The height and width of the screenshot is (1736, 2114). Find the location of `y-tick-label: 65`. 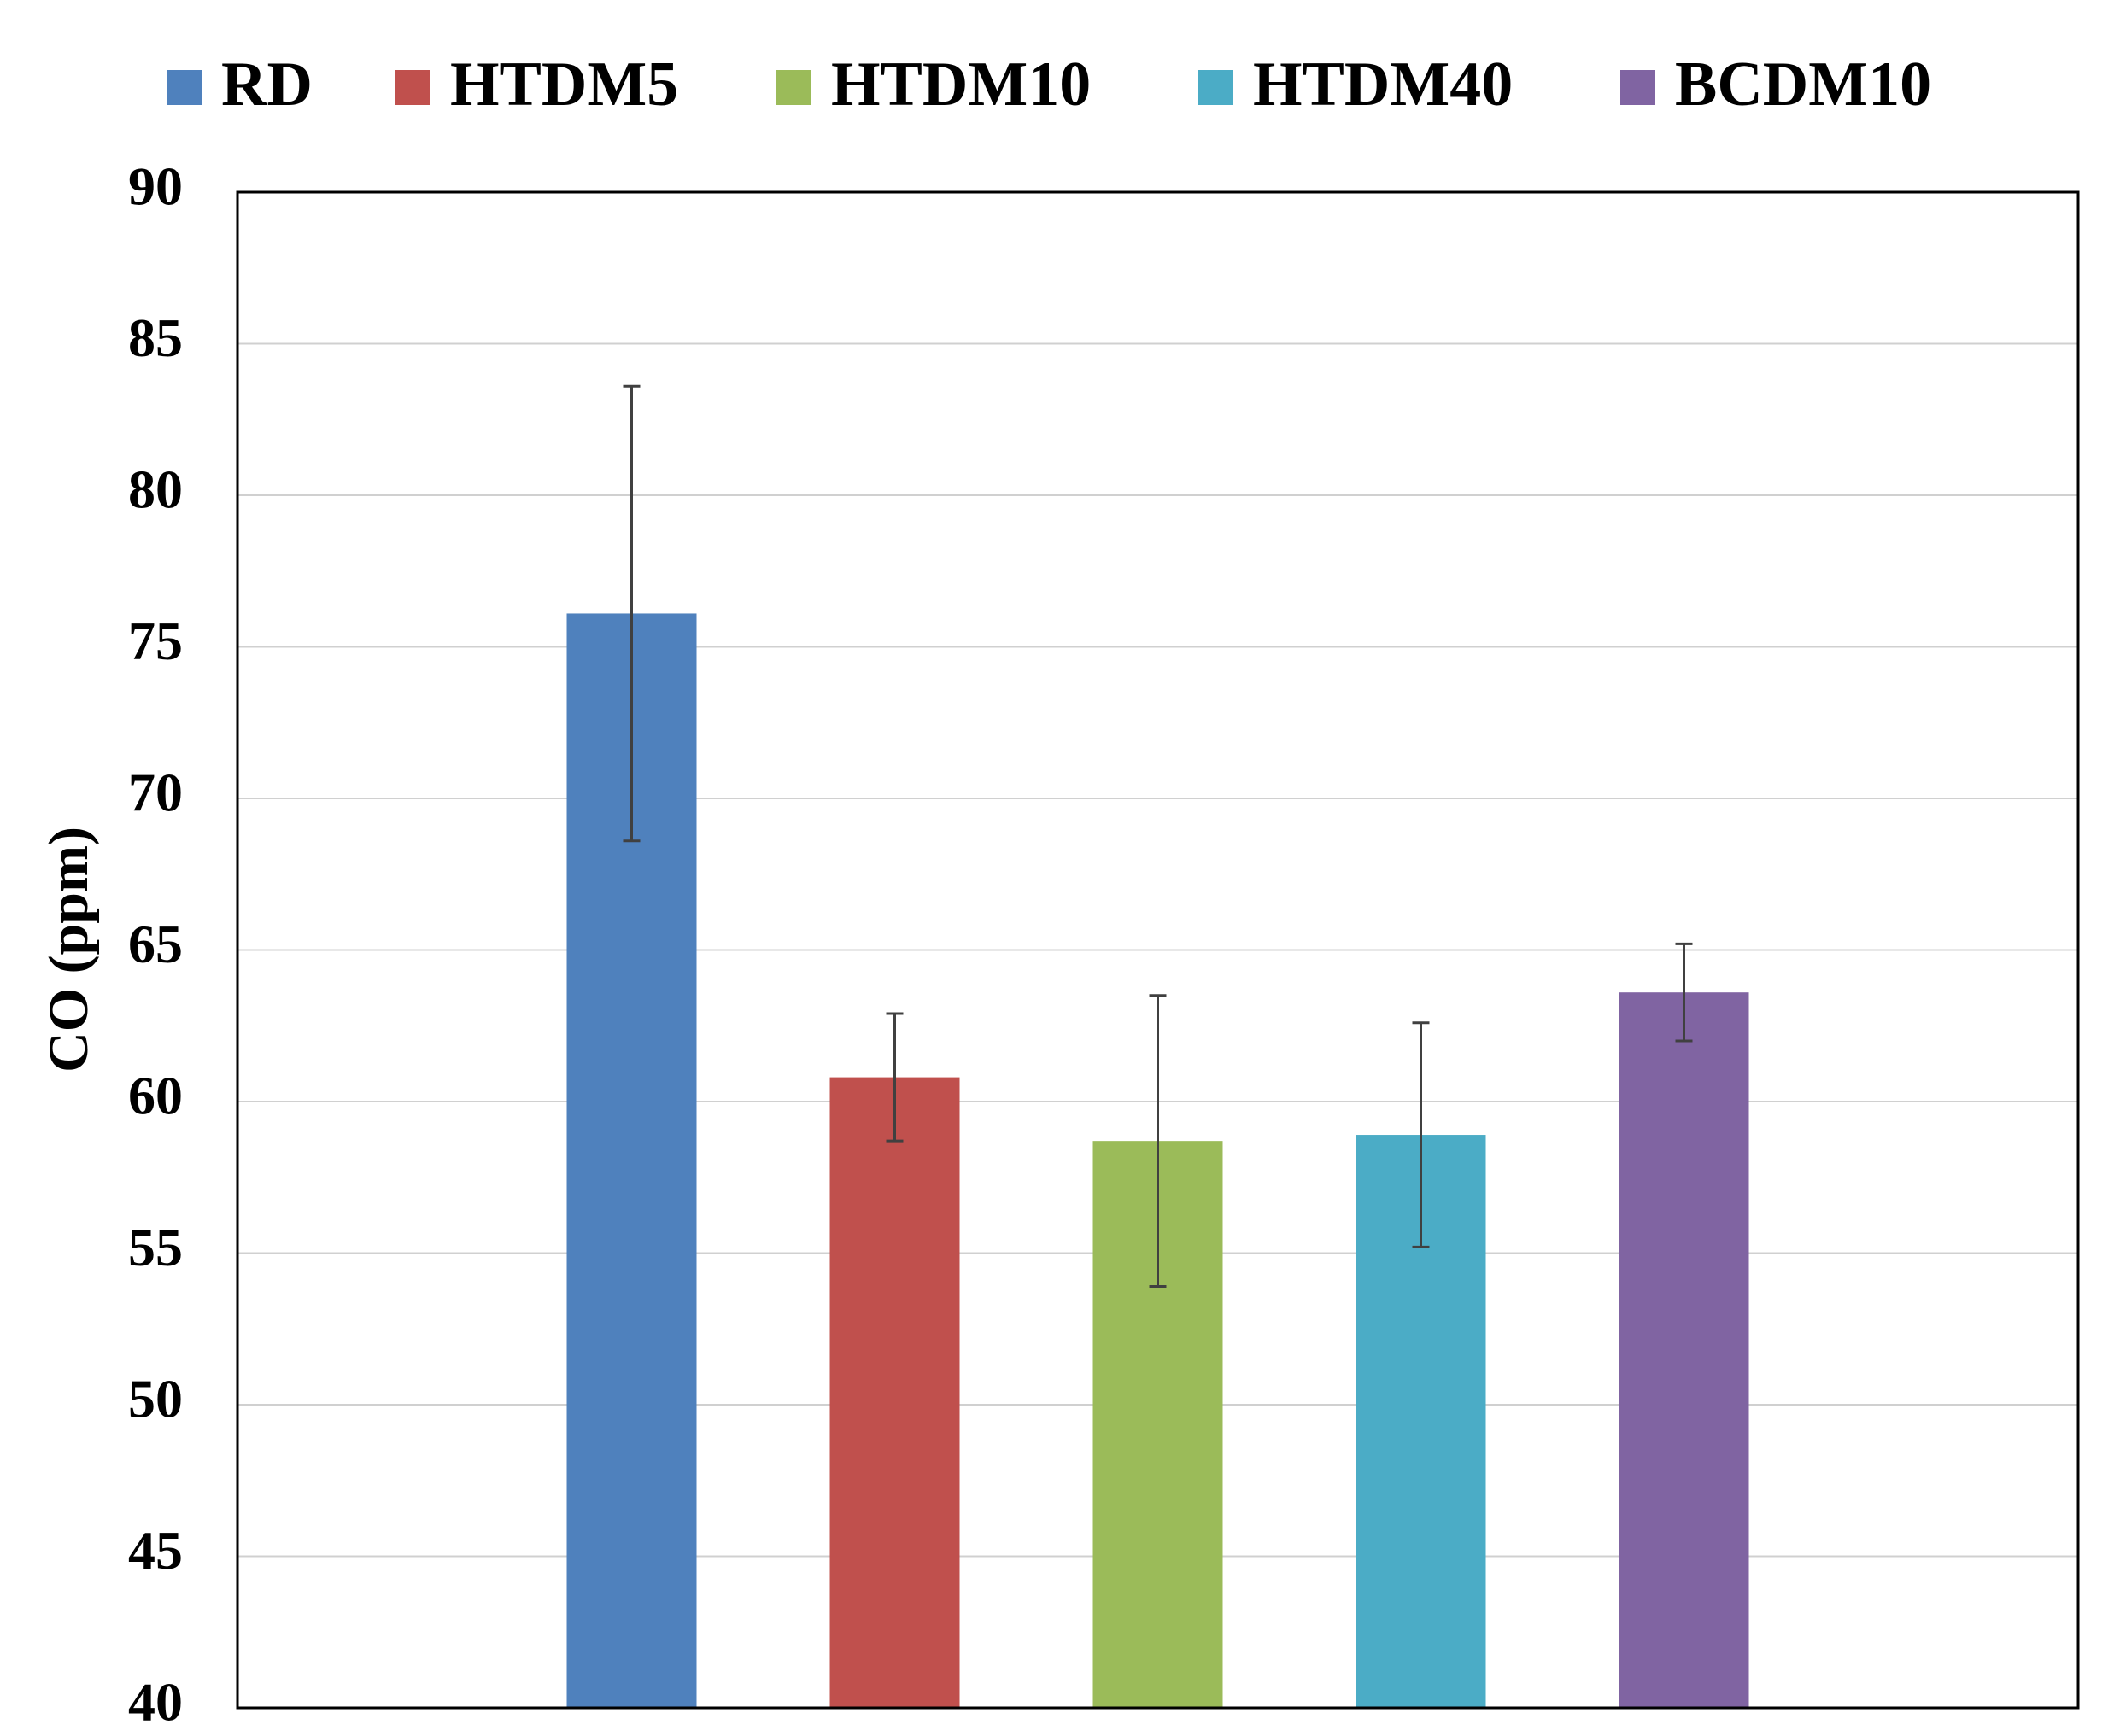

y-tick-label: 65 is located at coordinates (155, 944).